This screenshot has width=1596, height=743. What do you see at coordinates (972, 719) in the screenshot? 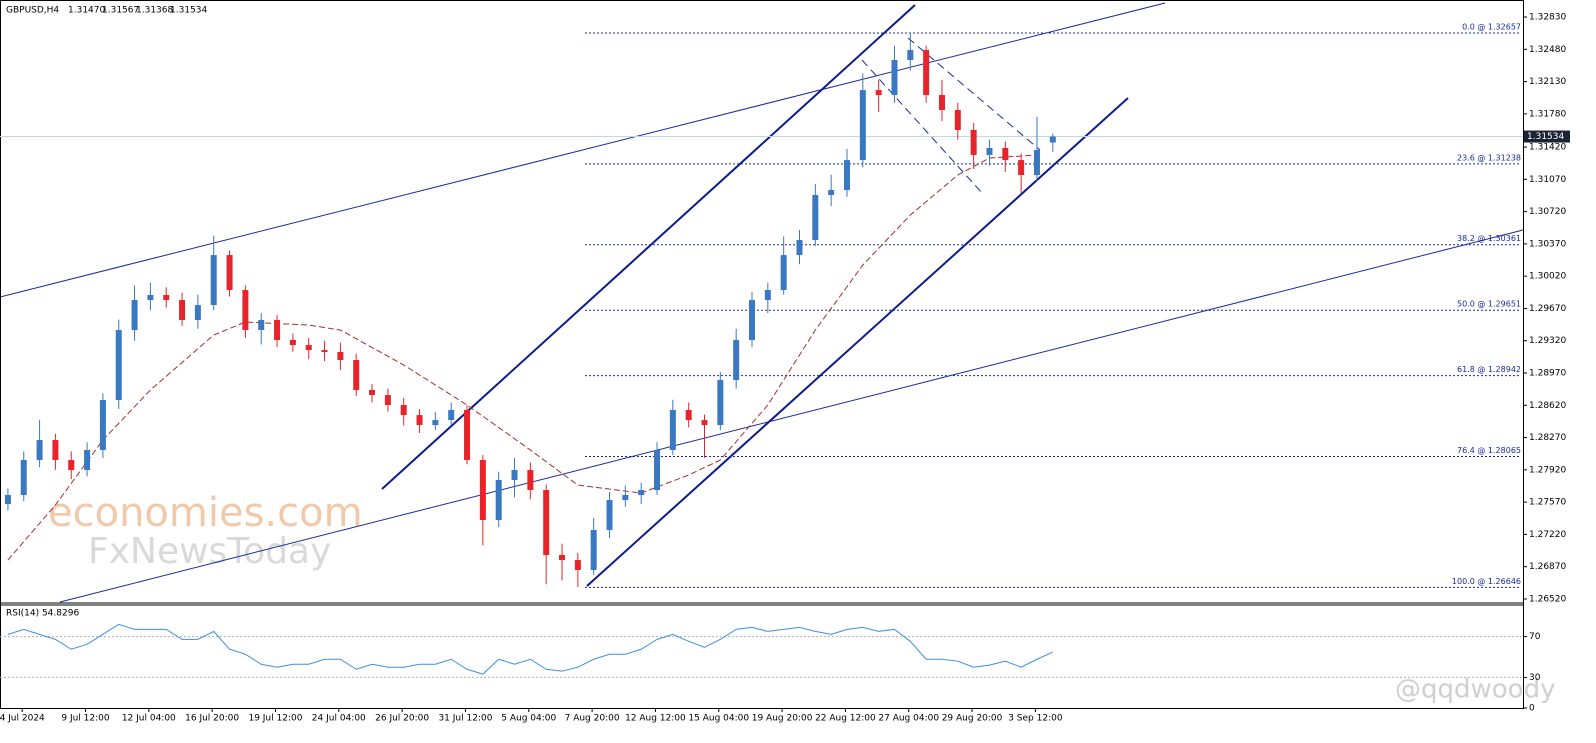
I see `x-tick-label: 29 Aug 20:00` at bounding box center [972, 719].